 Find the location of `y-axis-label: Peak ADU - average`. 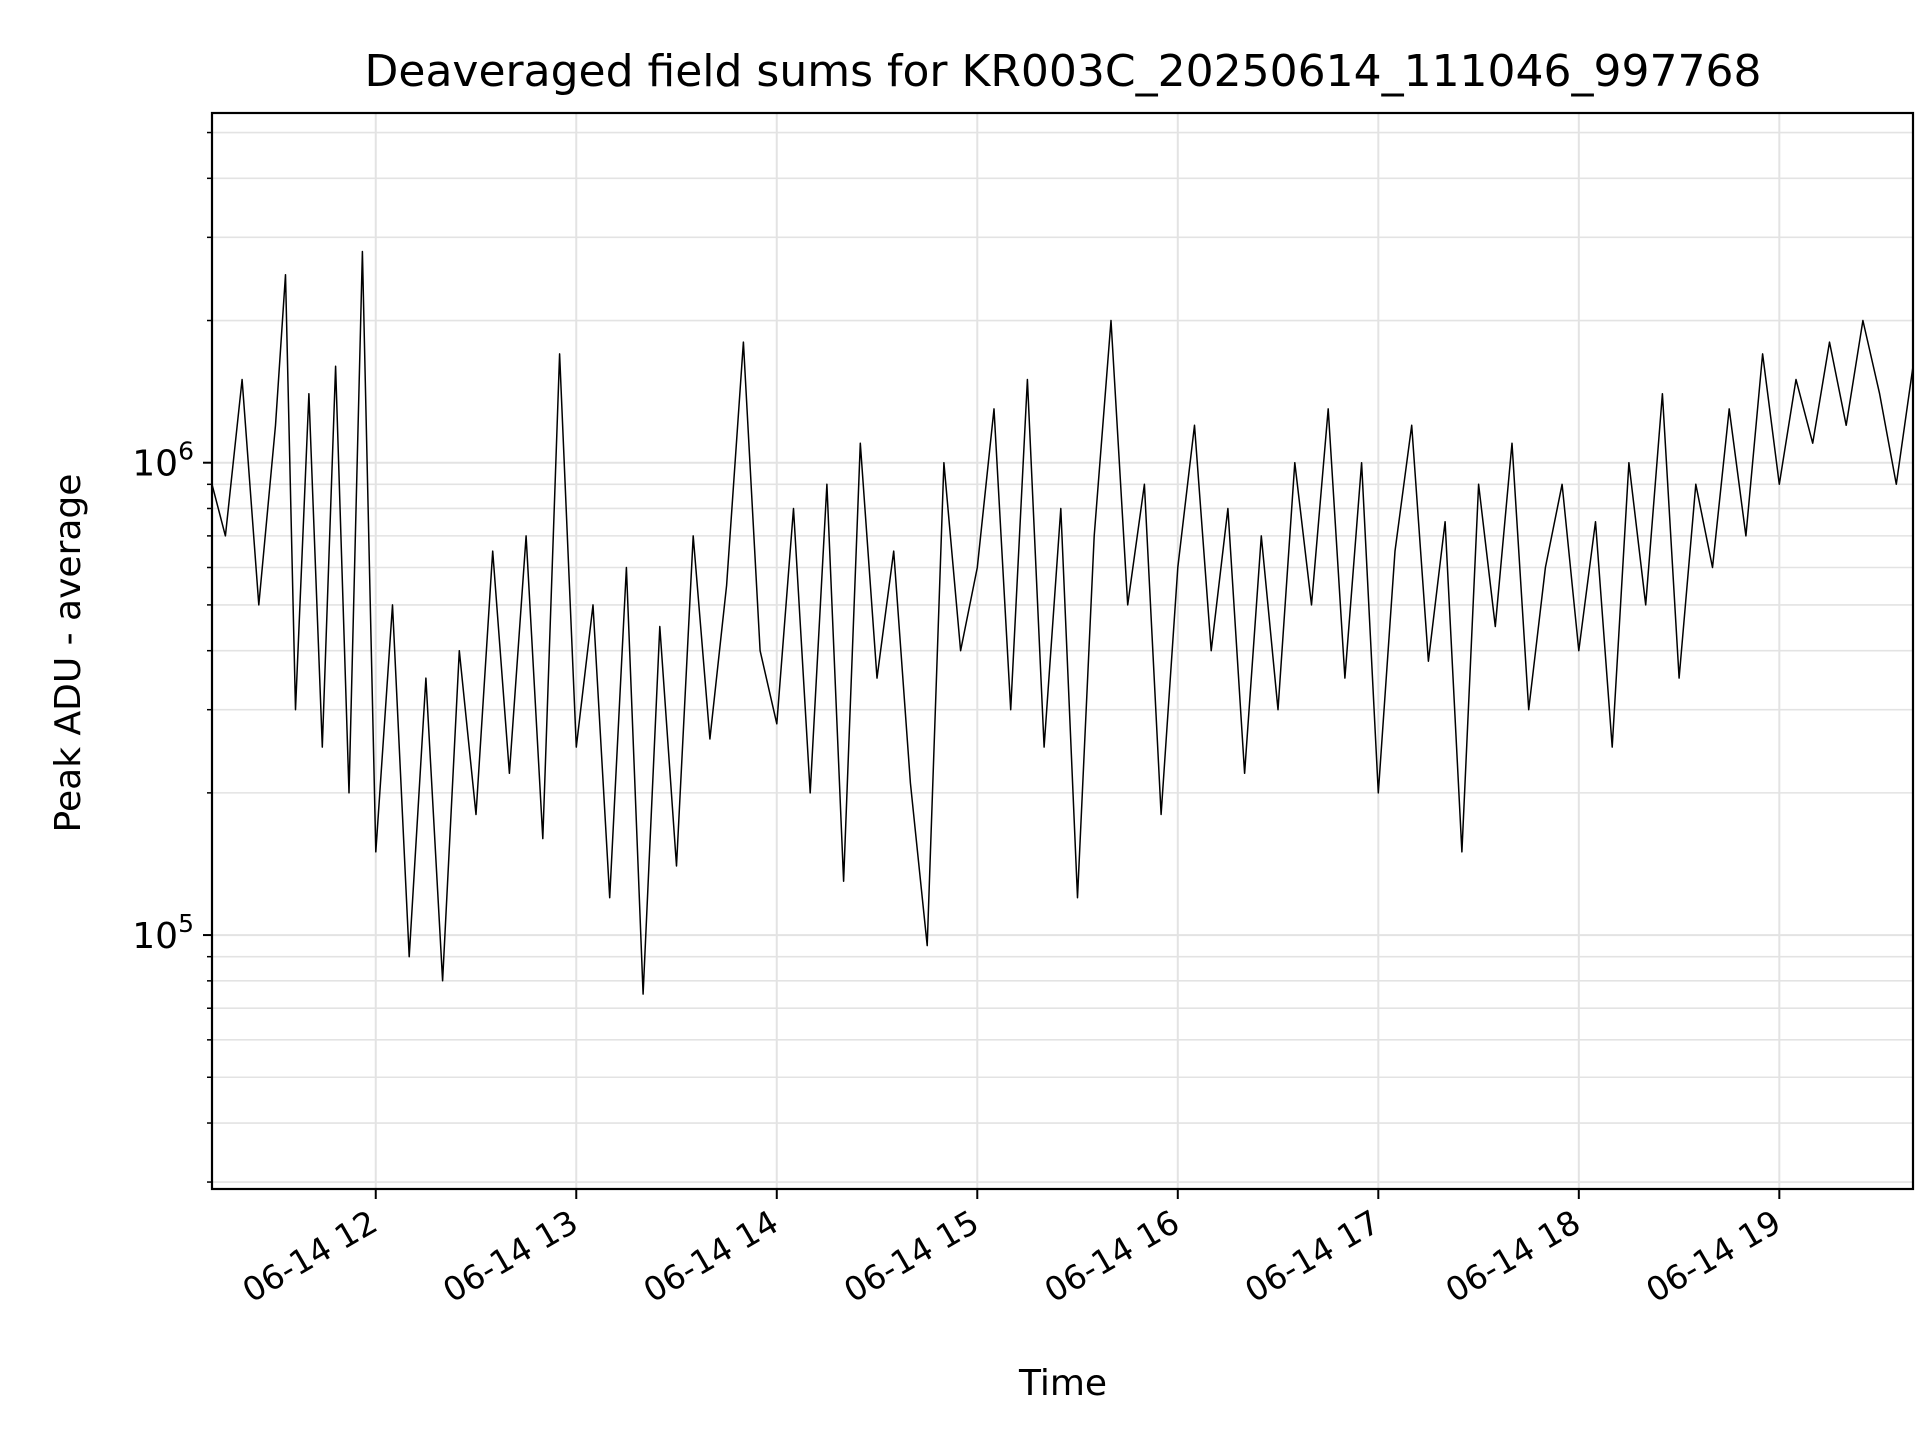

y-axis-label: Peak ADU - average is located at coordinates (68, 653).